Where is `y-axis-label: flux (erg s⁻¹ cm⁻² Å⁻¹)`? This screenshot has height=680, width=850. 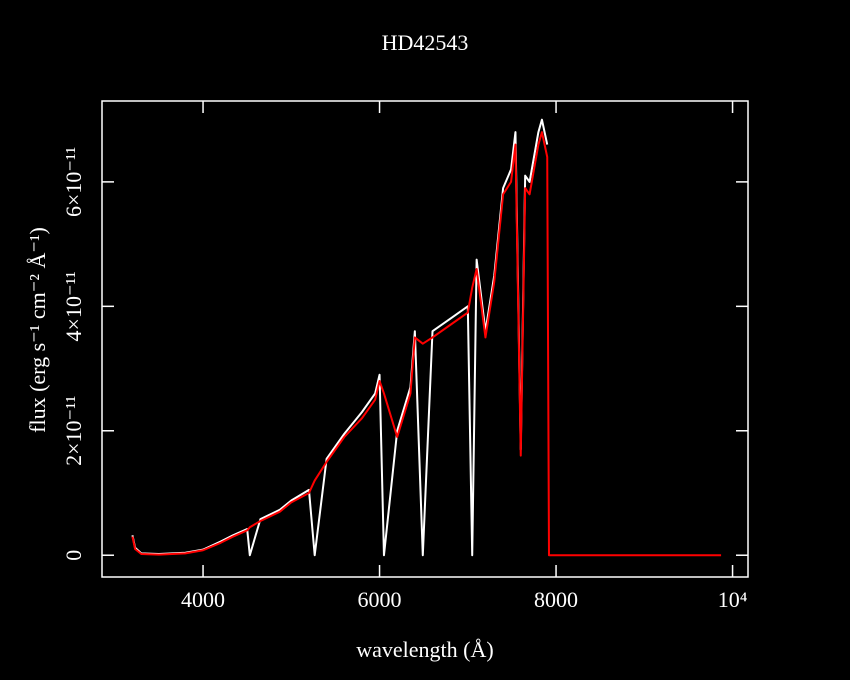
y-axis-label: flux (erg s⁻¹ cm⁻² Å⁻¹) is located at coordinates (37, 330).